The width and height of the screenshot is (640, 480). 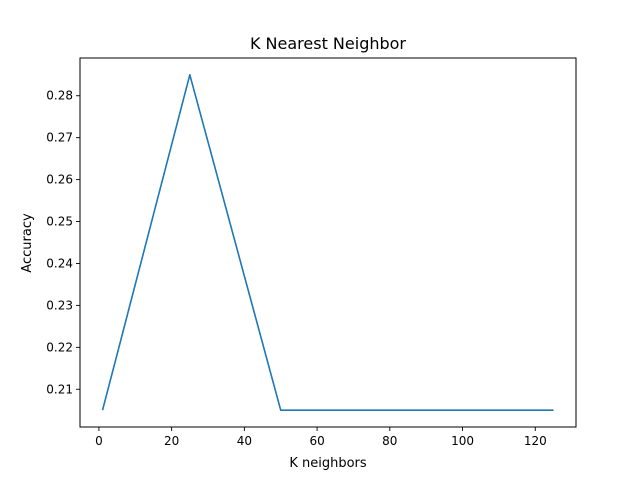 I want to click on y-tick-label: 0.24, so click(x=59, y=263).